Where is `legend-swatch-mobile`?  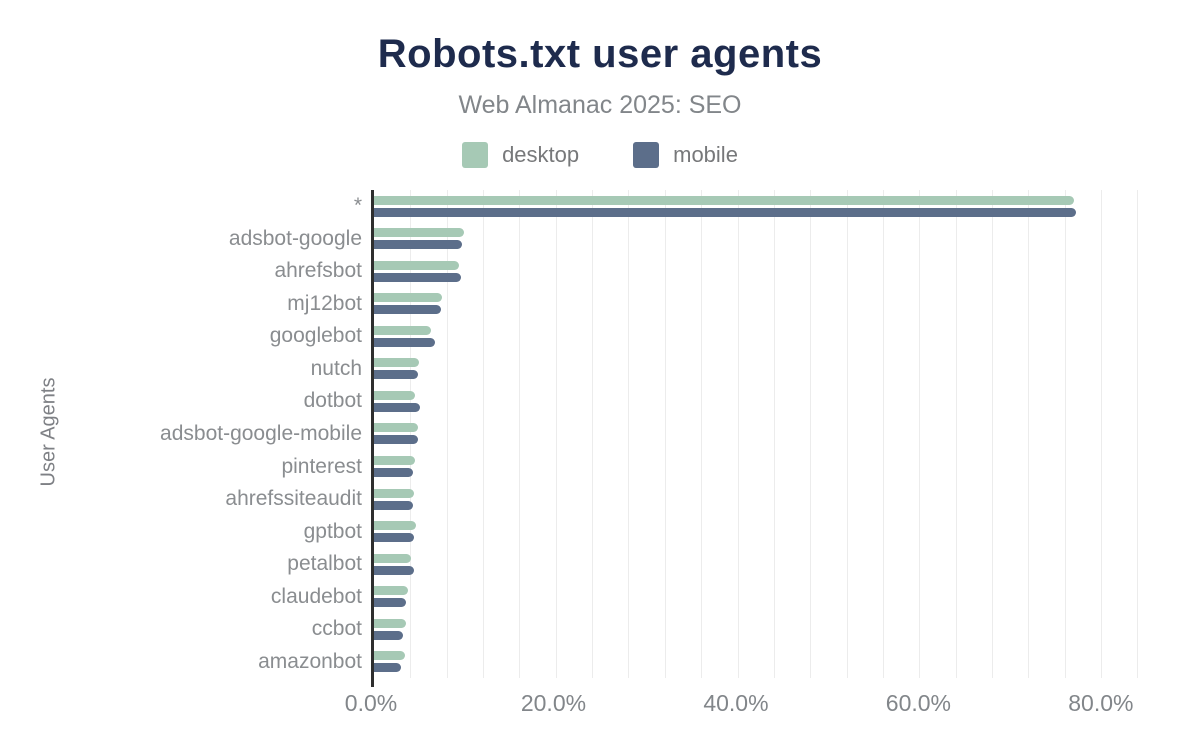 legend-swatch-mobile is located at coordinates (646, 155).